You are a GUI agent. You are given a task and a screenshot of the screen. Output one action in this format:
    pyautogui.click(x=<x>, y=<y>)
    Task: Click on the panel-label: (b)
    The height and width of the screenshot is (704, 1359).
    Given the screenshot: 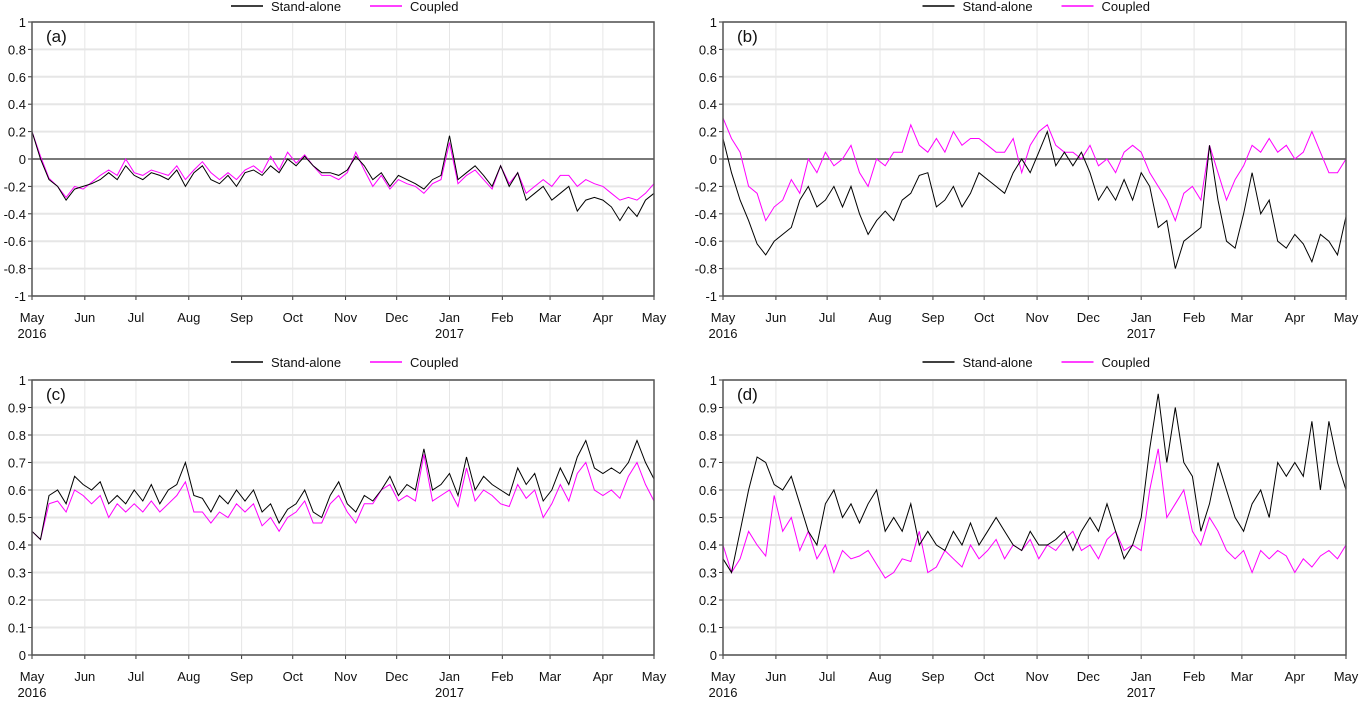 What is the action you would take?
    pyautogui.click(x=747, y=36)
    